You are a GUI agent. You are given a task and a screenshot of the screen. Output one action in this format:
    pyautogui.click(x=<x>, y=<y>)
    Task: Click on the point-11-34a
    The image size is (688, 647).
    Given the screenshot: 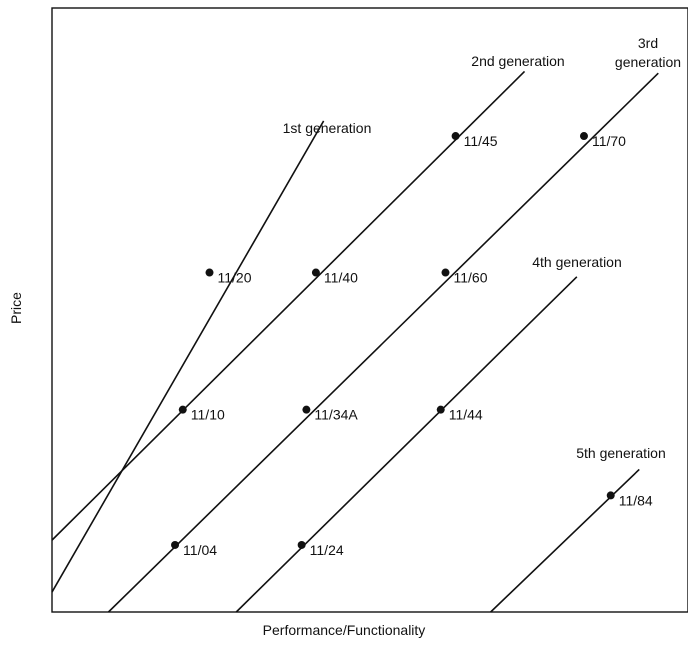 What is the action you would take?
    pyautogui.click(x=306, y=409)
    